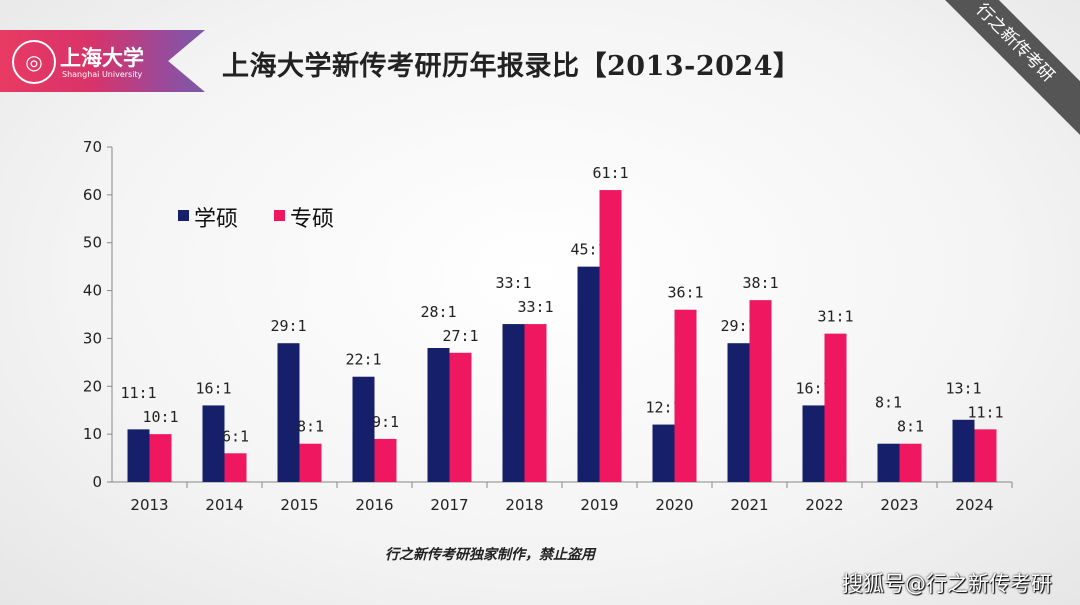 This screenshot has height=605, width=1080. Describe the element at coordinates (92, 243) in the screenshot. I see `y-tick-label: 50` at that location.